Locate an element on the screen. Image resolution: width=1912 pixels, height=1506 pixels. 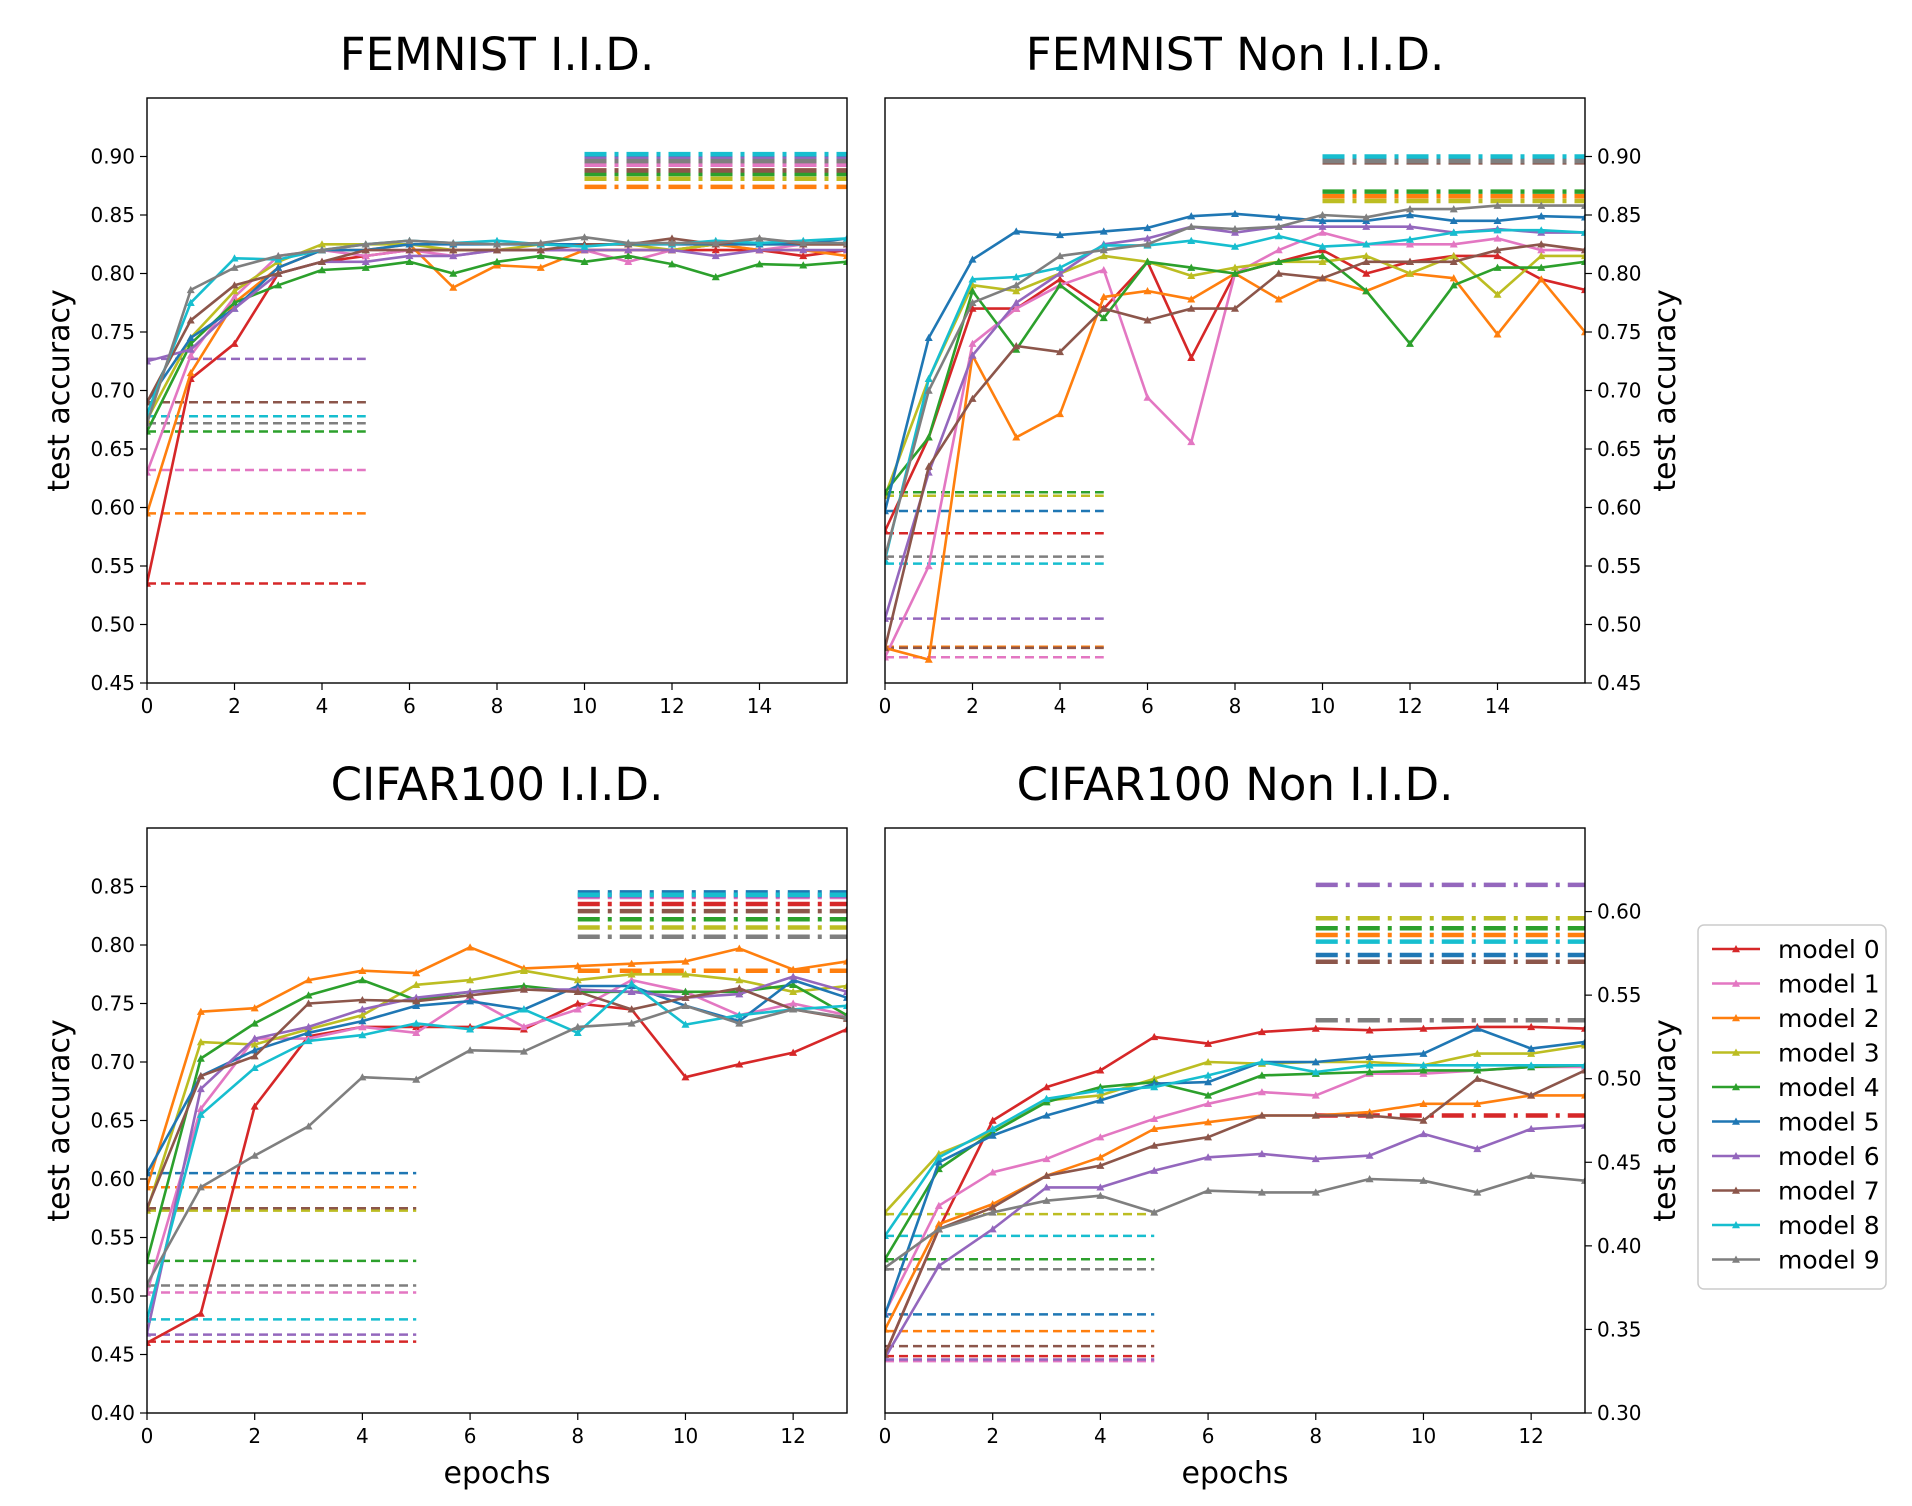
x-axis-label: epochs is located at coordinates (1235, 1473).